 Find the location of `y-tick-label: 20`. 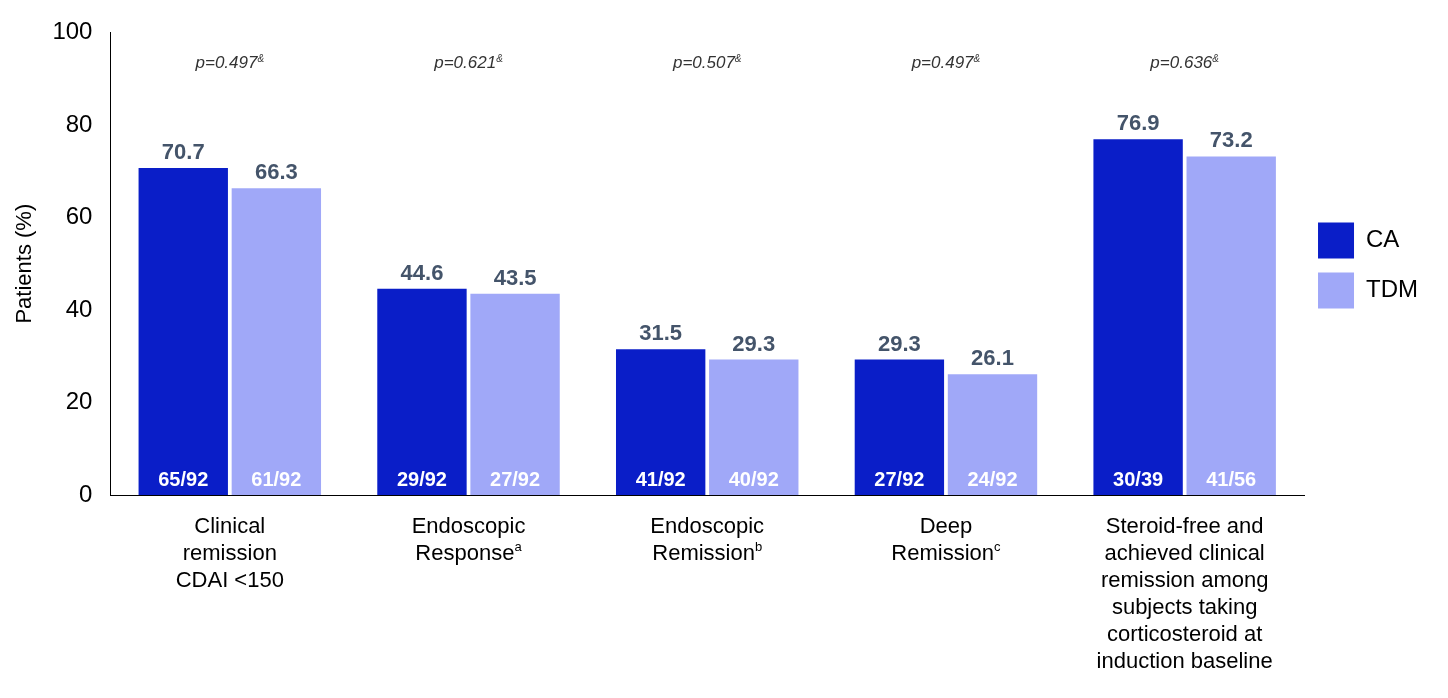

y-tick-label: 20 is located at coordinates (79, 401).